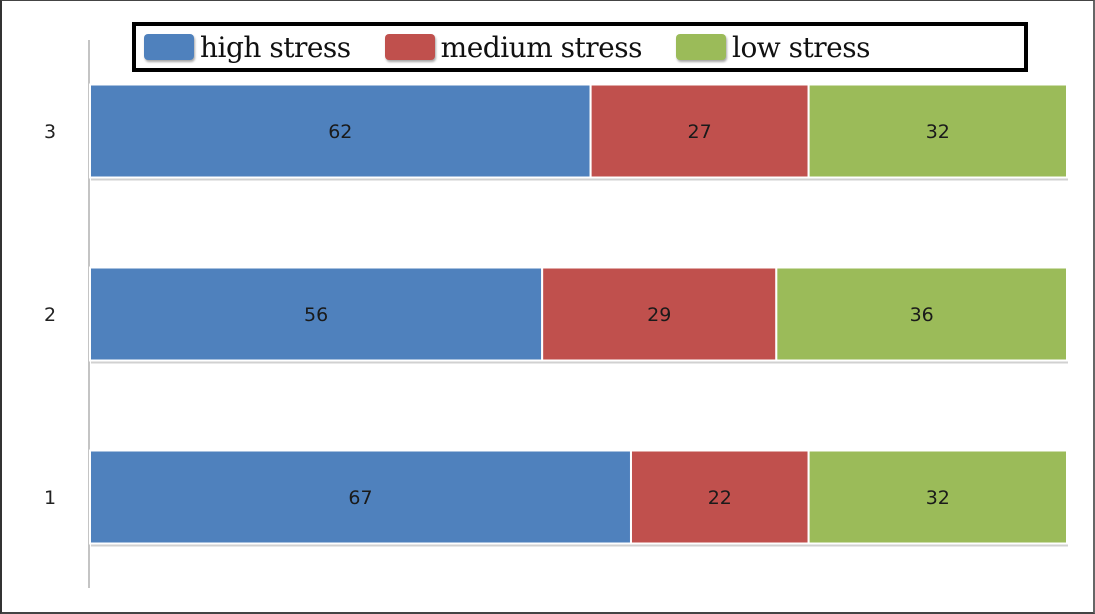 The image size is (1095, 614). I want to click on category-tick-3: 3, so click(50, 132).